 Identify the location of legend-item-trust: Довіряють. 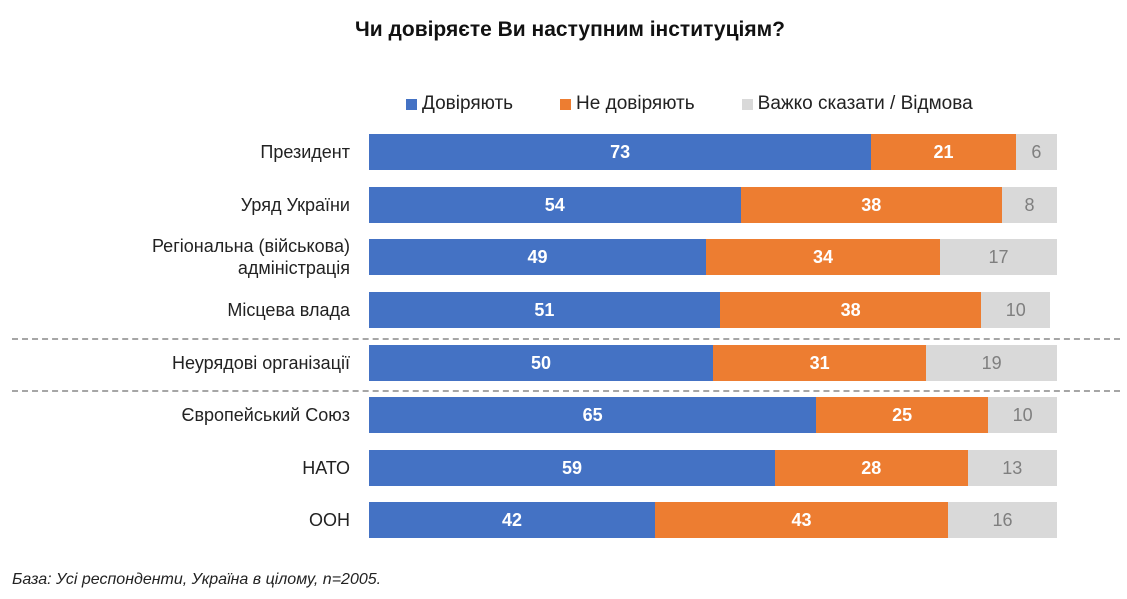
(459, 104).